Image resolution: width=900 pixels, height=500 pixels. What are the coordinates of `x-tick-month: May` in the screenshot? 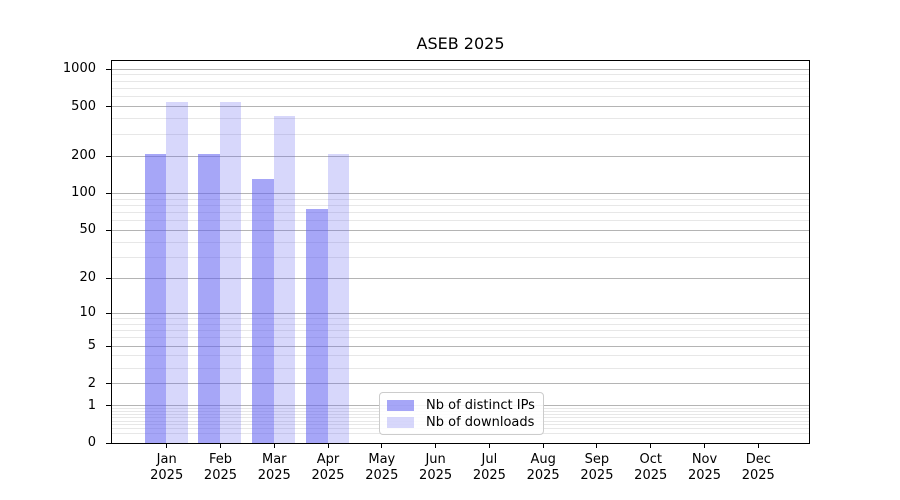 It's located at (382, 459).